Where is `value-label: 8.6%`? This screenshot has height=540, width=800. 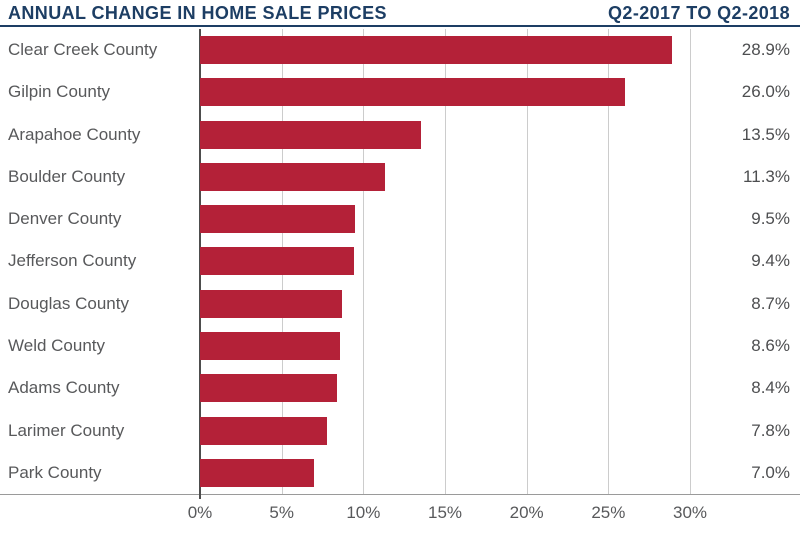
value-label: 8.6% is located at coordinates (770, 345).